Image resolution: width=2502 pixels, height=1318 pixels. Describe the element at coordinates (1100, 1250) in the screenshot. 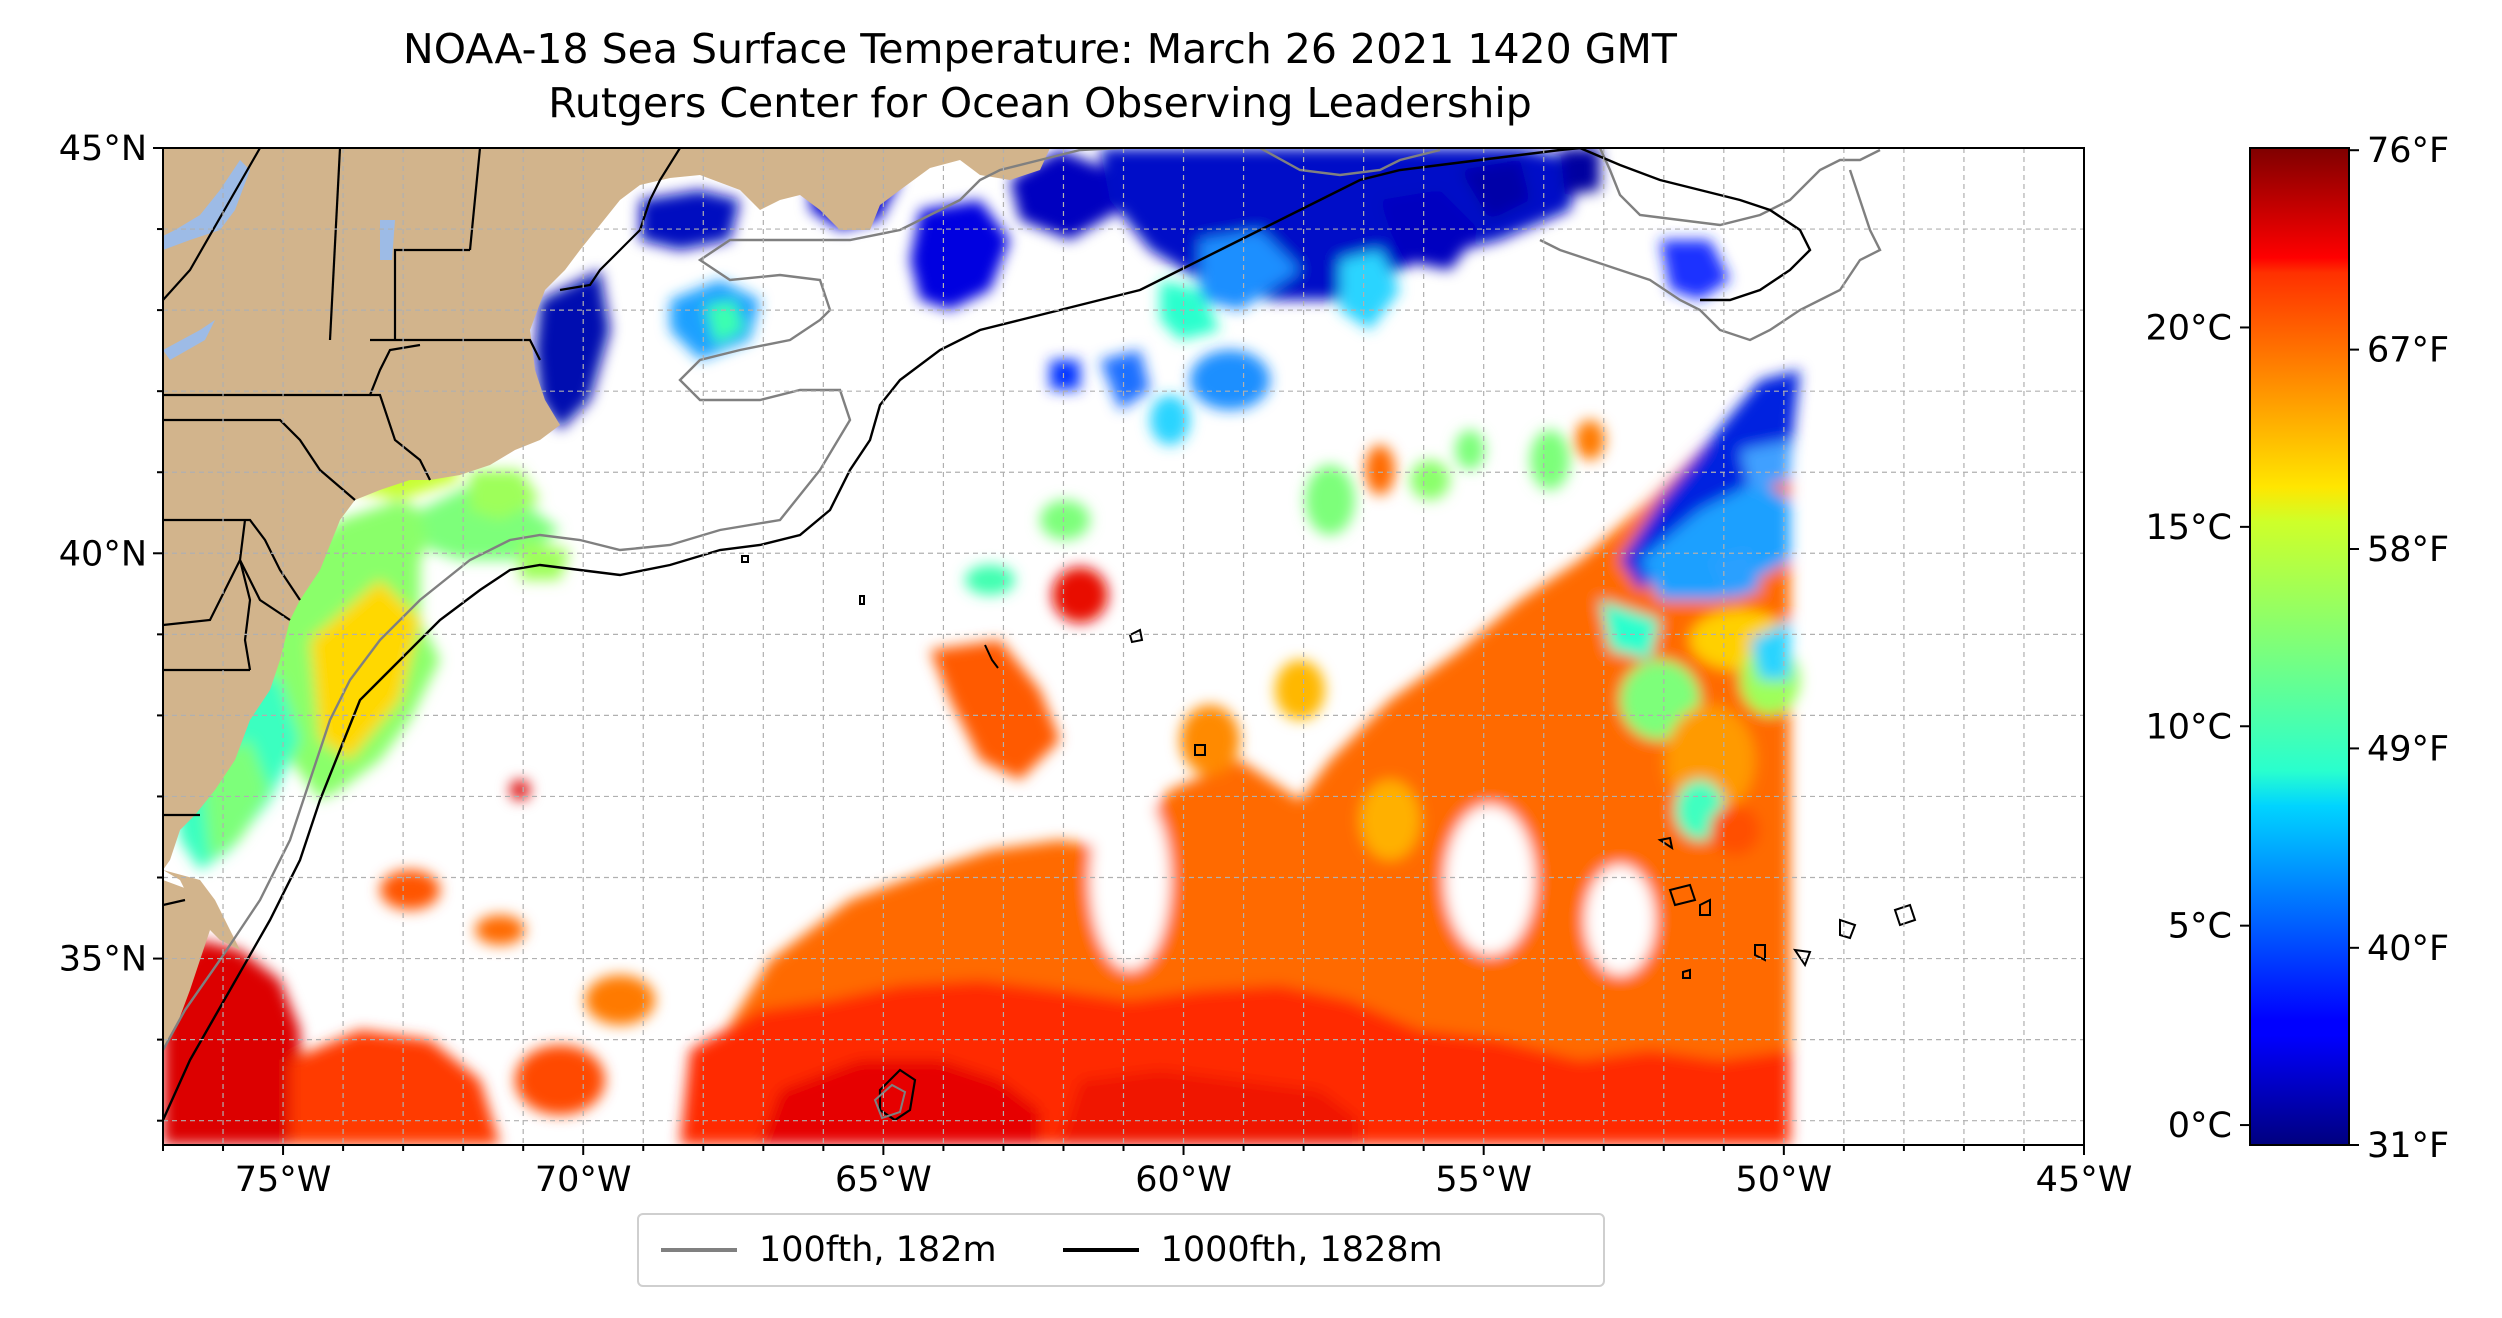

I see `legend-swatch-1000fth` at that location.